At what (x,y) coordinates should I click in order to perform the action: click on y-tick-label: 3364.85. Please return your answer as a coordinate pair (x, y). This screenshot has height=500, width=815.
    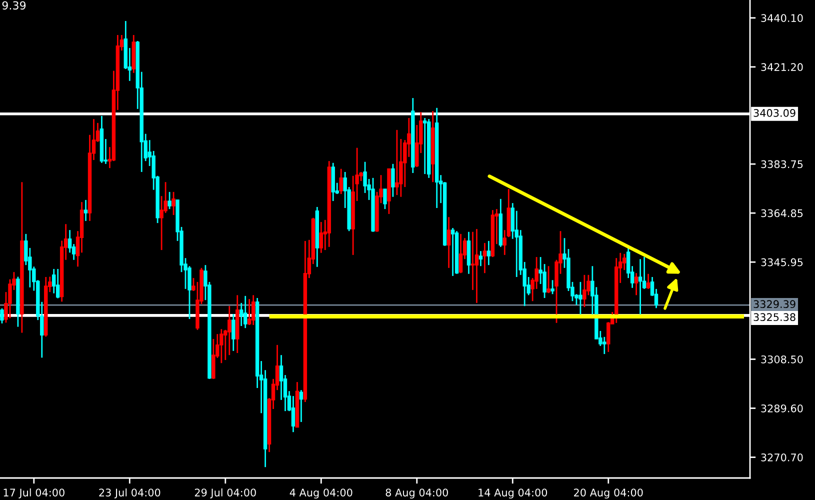
    Looking at the image, I should click on (782, 213).